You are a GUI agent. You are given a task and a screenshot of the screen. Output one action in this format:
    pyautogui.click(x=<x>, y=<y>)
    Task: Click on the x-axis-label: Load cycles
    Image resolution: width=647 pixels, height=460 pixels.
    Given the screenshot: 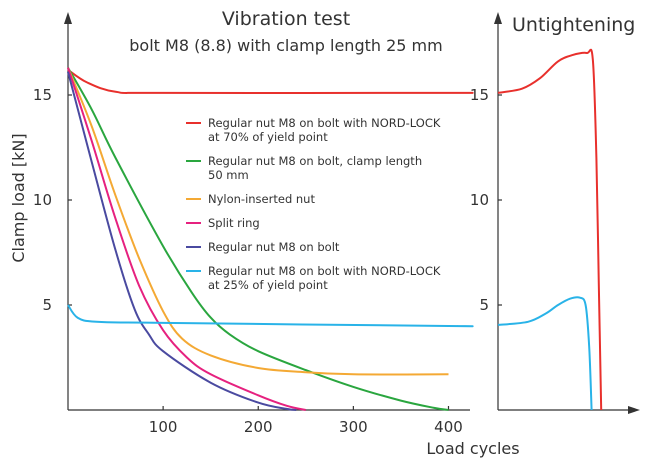 What is the action you would take?
    pyautogui.click(x=472, y=448)
    